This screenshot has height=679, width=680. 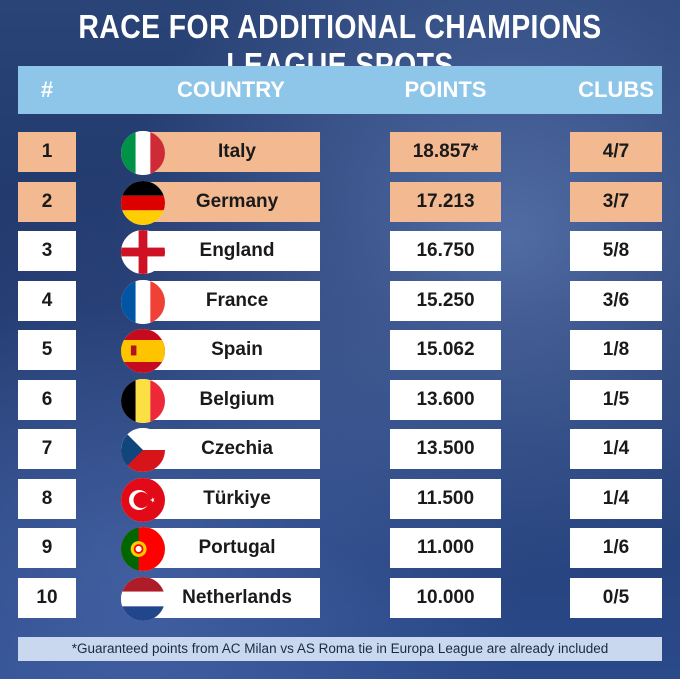 I want to click on country-cell: Türkiye, so click(x=231, y=498).